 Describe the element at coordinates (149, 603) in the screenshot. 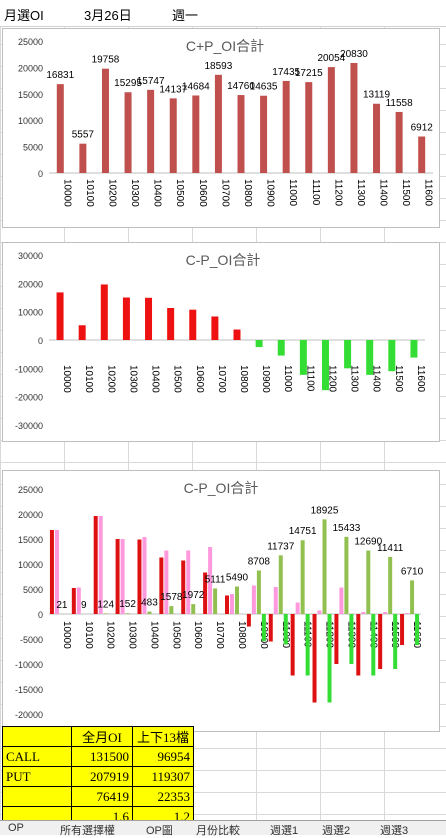

I see `data-label: 483` at that location.